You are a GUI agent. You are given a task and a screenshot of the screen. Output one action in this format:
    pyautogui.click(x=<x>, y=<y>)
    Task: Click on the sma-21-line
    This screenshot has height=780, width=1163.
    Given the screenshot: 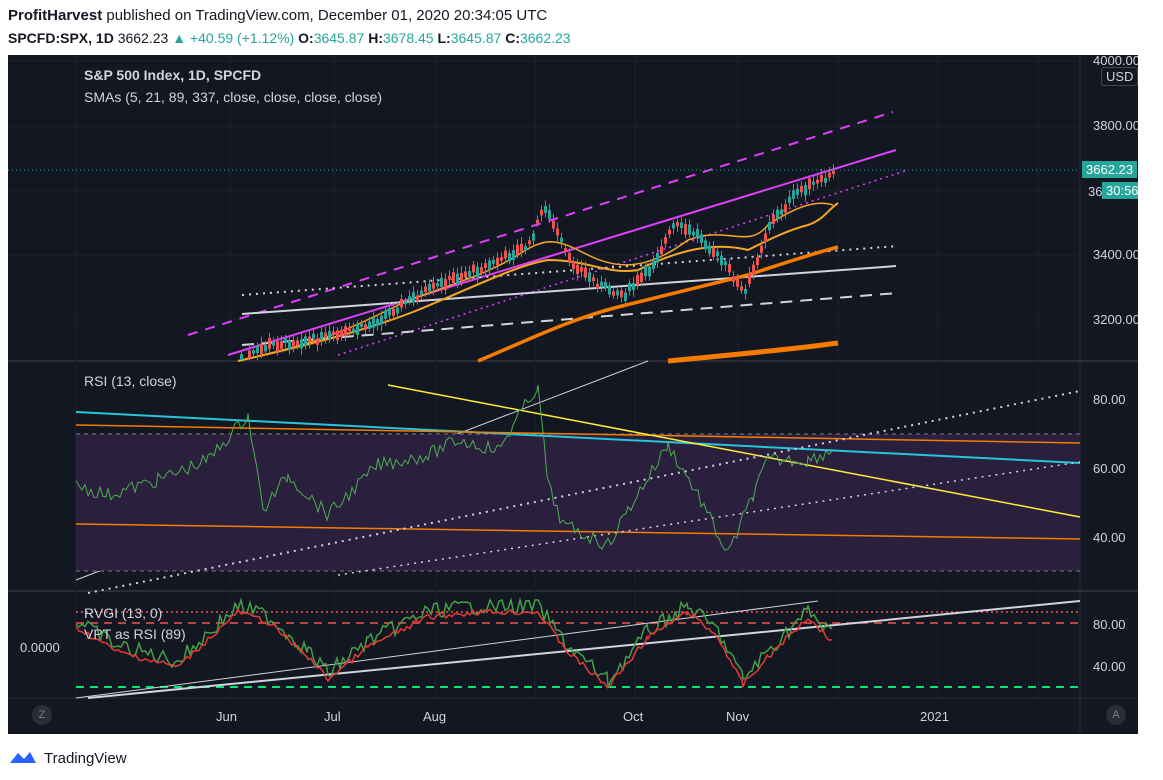 What is the action you would take?
    pyautogui.click(x=538, y=282)
    